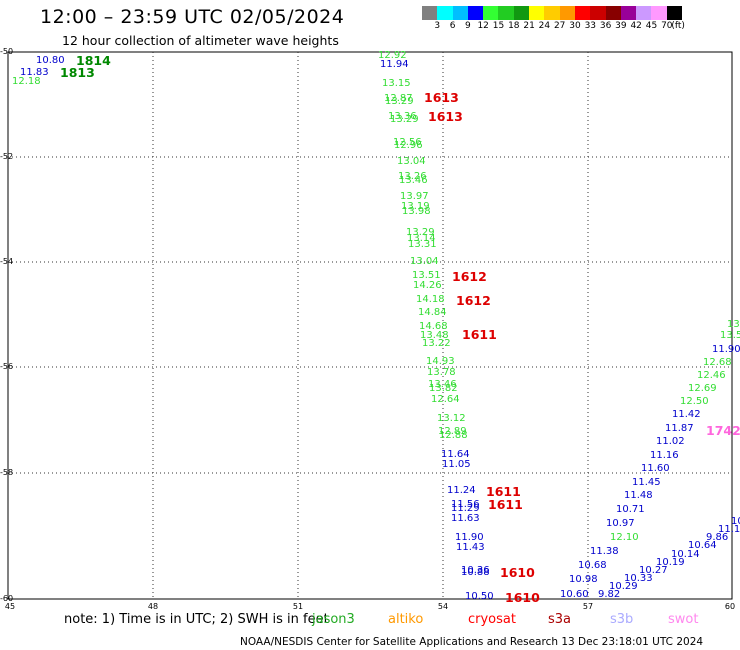 This screenshot has width=740, height=650. What do you see at coordinates (26, 81) in the screenshot?
I see `wave-height-label: 12.18` at bounding box center [26, 81].